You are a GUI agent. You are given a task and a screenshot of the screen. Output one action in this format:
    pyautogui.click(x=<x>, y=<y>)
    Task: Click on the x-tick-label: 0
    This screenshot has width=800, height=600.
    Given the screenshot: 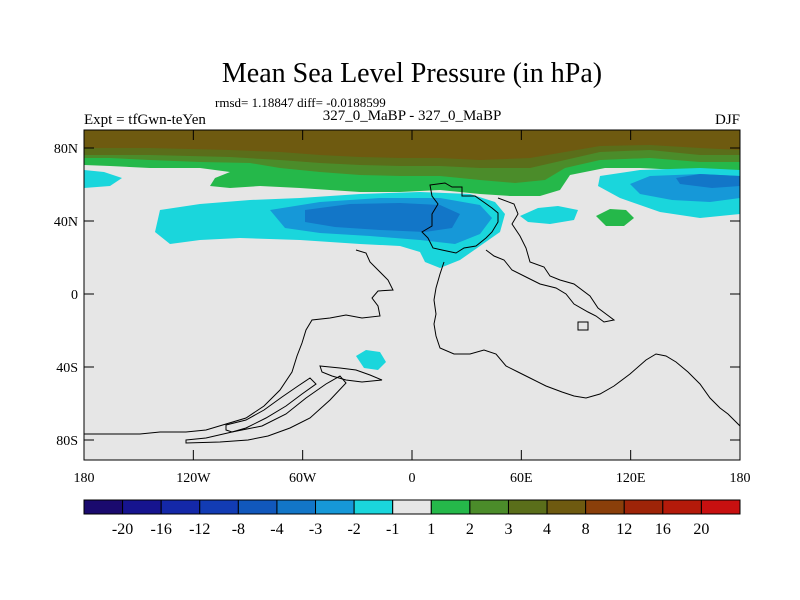 What is the action you would take?
    pyautogui.click(x=412, y=478)
    